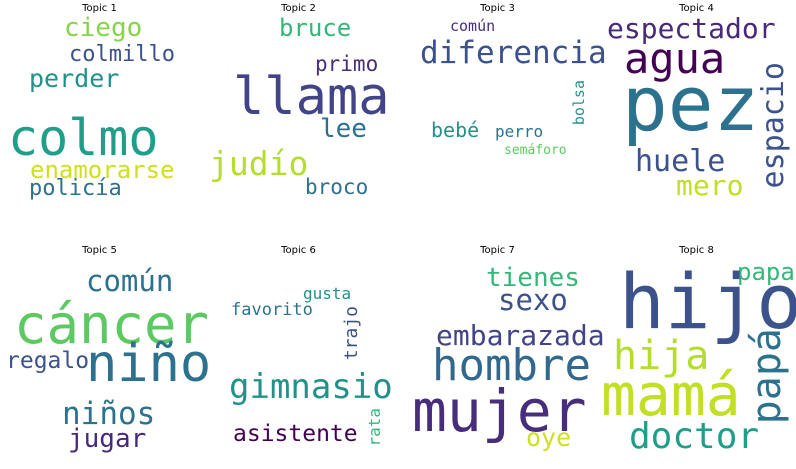  I want to click on word: bebé, so click(455, 130).